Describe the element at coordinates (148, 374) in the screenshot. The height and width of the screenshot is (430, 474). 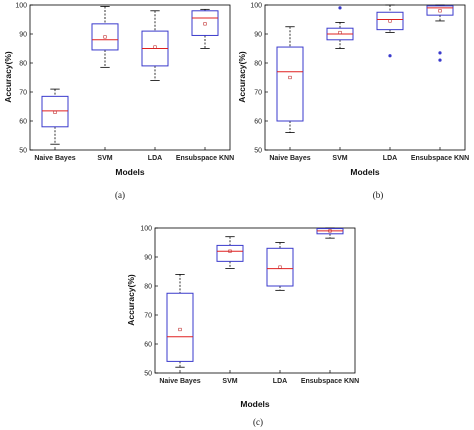
I see `y-tick-label-c-50: 50` at that location.